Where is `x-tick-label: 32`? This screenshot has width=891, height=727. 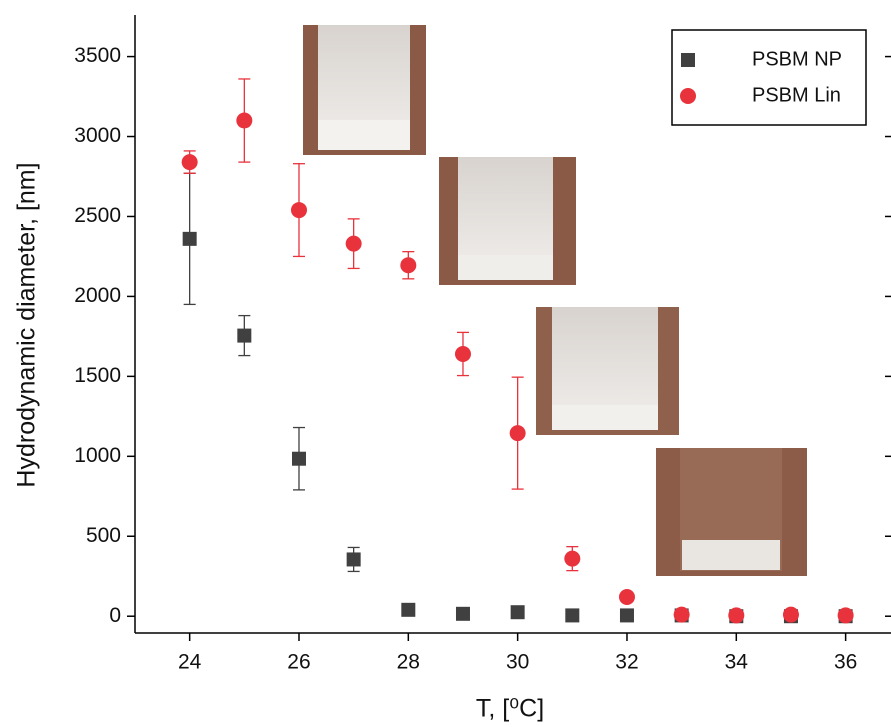 x-tick-label: 32 is located at coordinates (626, 662).